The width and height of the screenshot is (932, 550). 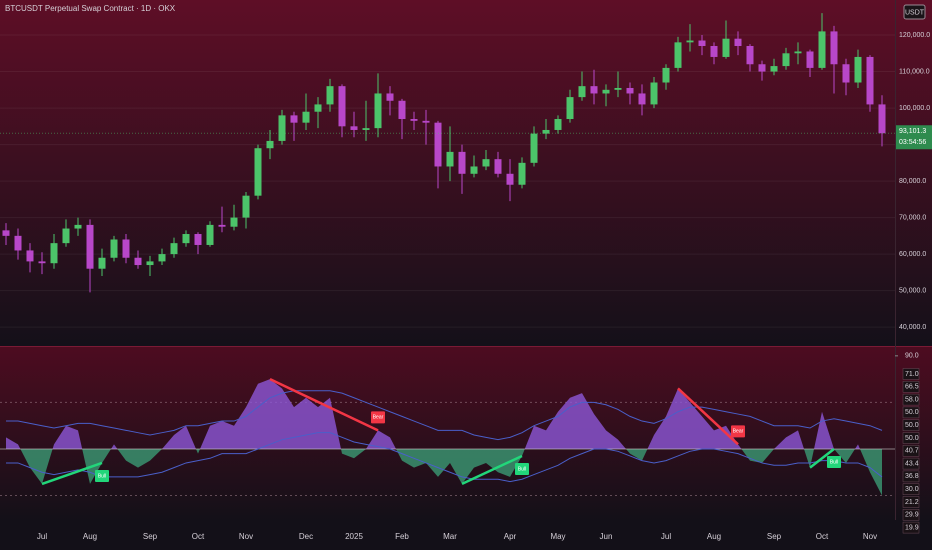 I want to click on scale-badge-label: 21.2, so click(x=912, y=502).